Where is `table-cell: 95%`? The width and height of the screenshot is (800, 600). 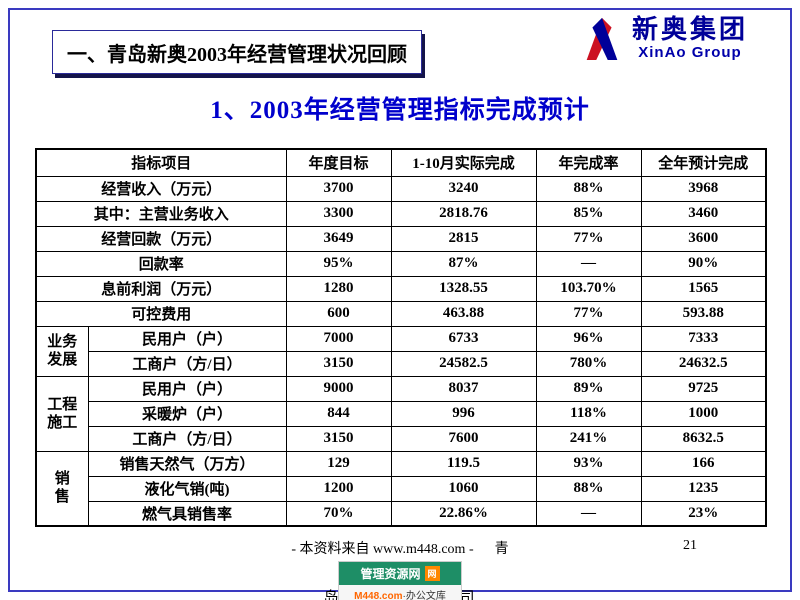 table-cell: 95% is located at coordinates (338, 263).